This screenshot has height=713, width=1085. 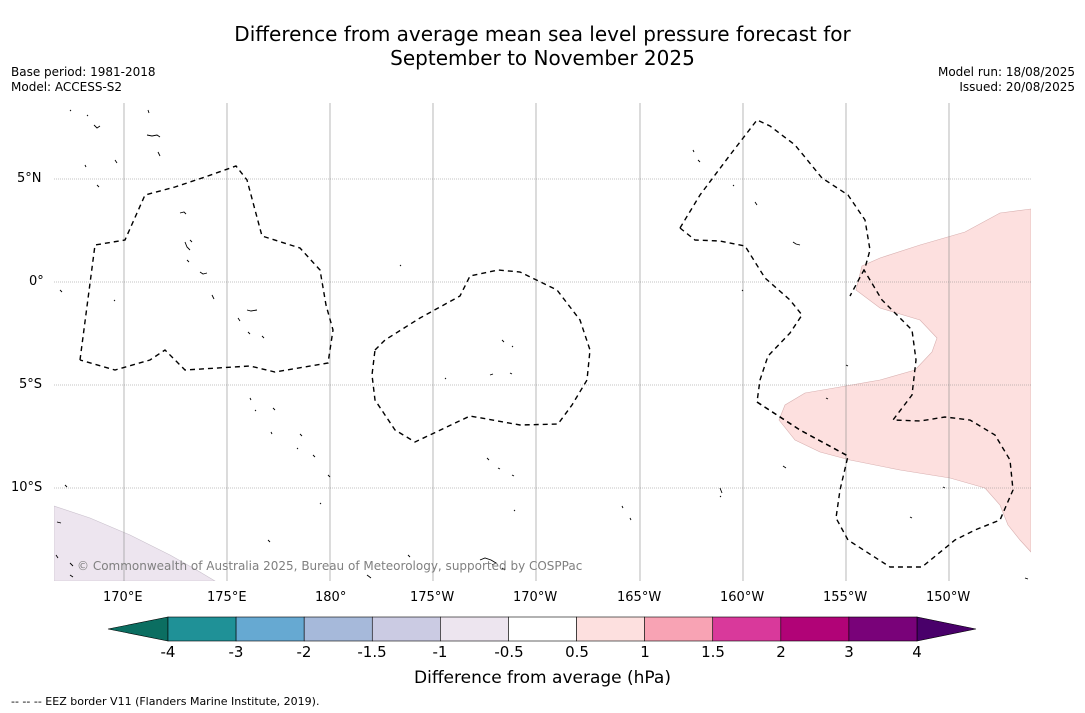 What do you see at coordinates (775, 208) in the screenshot?
I see `eez-border-line-islands` at bounding box center [775, 208].